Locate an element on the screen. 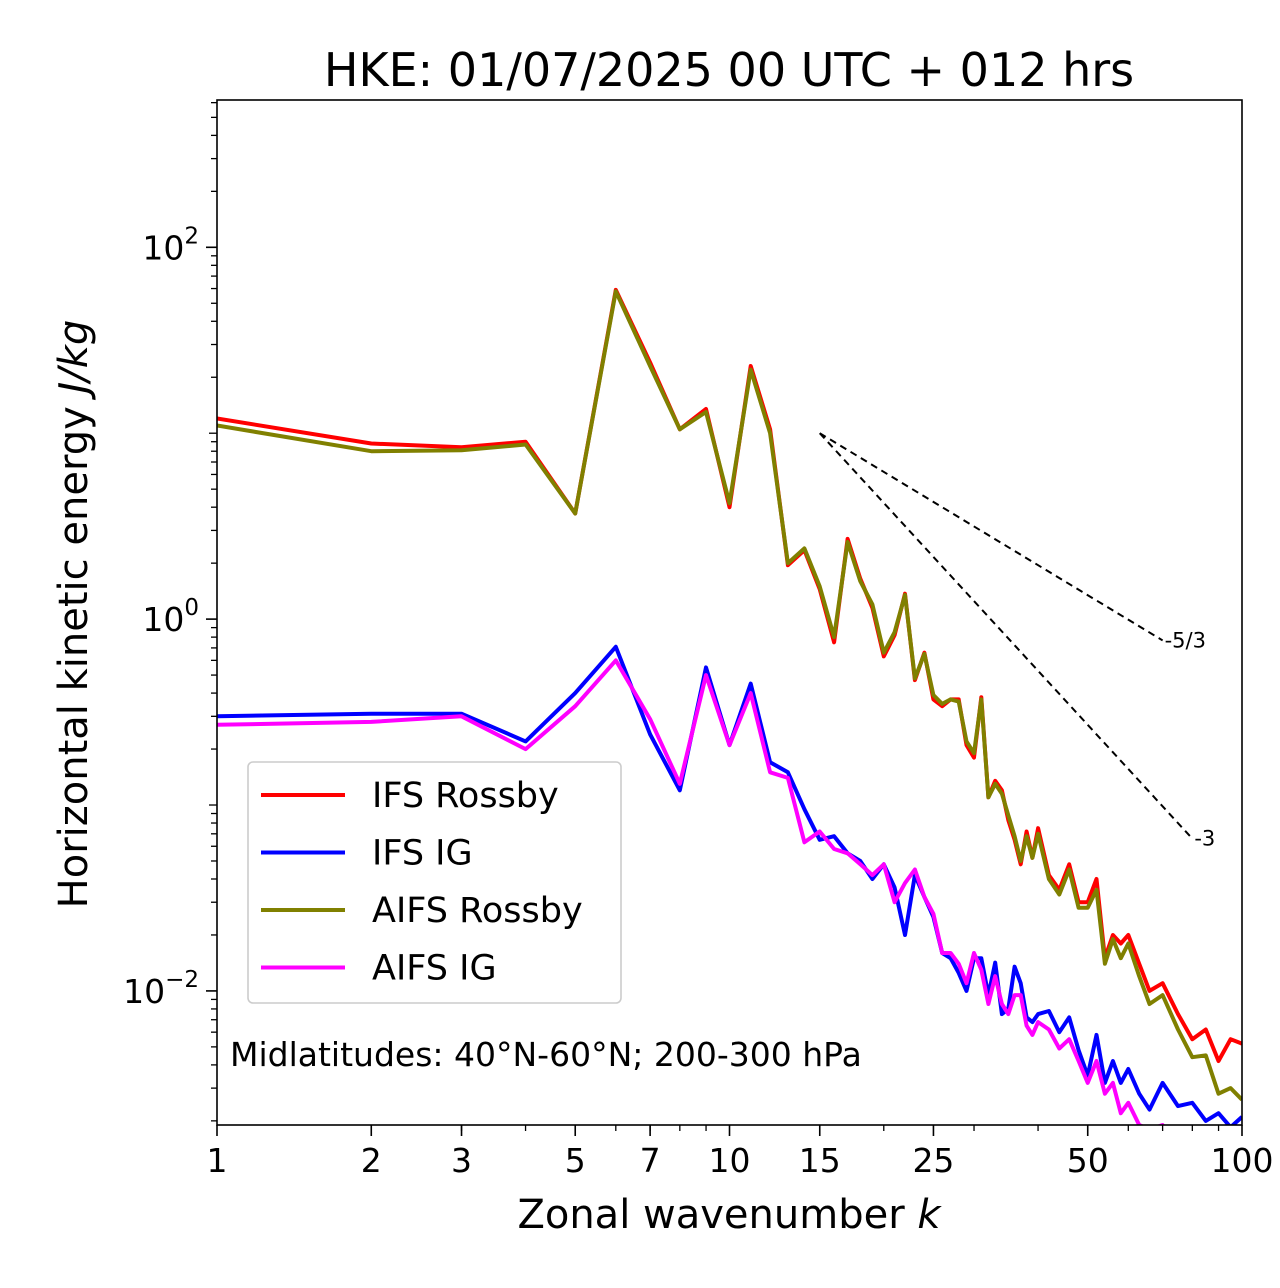 This screenshot has height=1288, width=1280. y-axis-label: Horizontal kinetic energy J/kg is located at coordinates (74, 614).